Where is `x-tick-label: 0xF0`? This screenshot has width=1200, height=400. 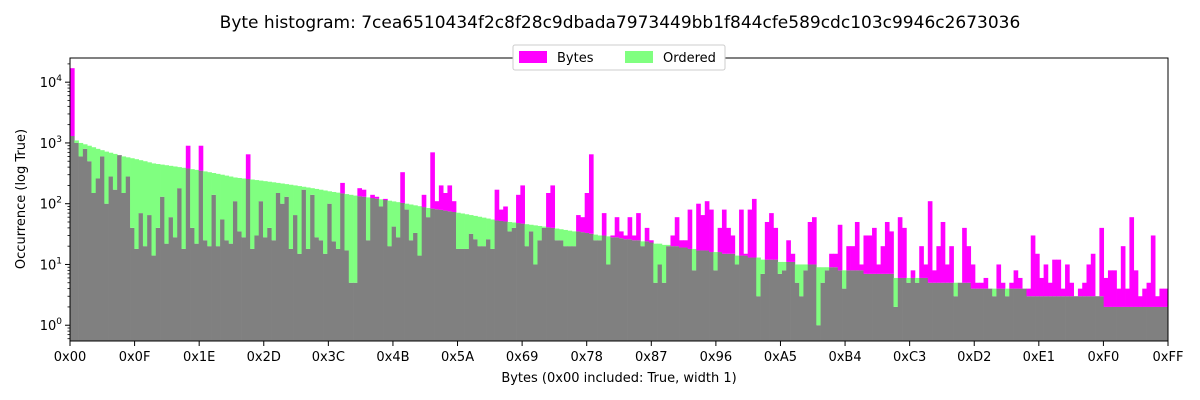 x-tick-label: 0xF0 is located at coordinates (1104, 357).